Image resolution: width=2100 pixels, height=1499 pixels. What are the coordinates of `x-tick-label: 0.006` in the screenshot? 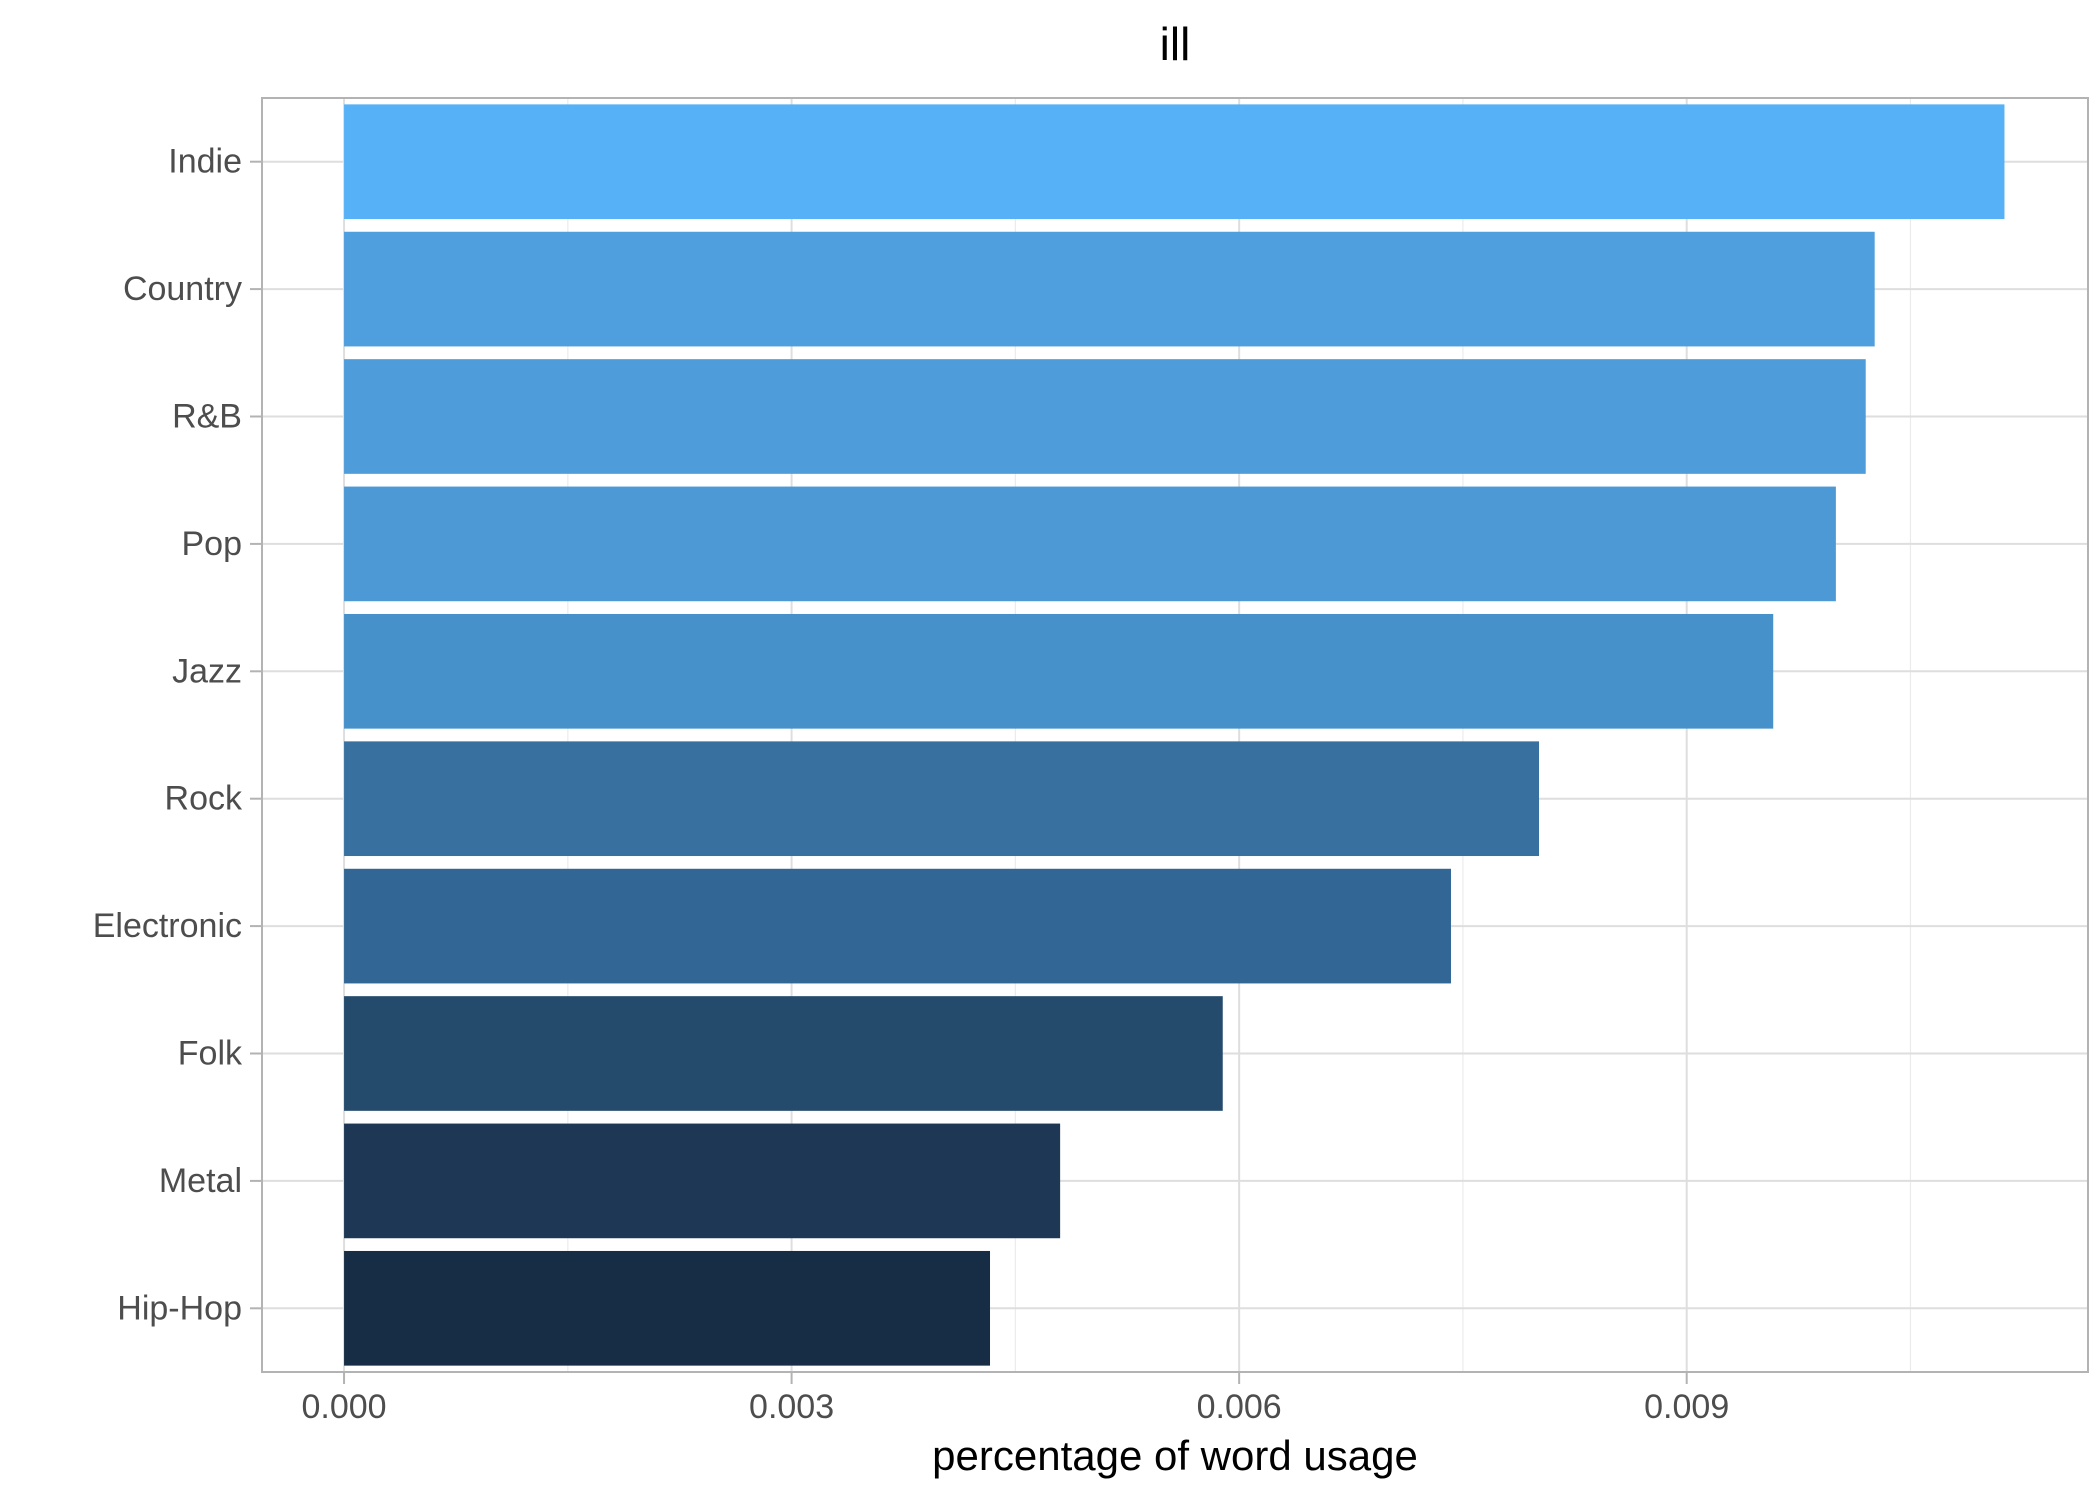 It's located at (1239, 1407).